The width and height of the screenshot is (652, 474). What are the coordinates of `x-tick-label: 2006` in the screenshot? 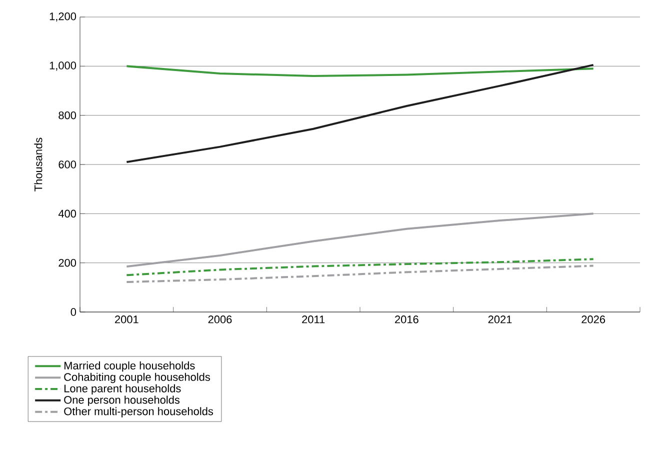 It's located at (220, 320).